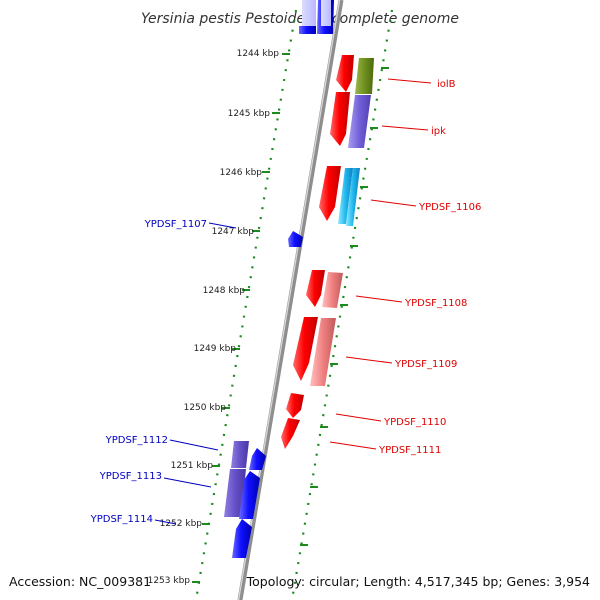 The width and height of the screenshot is (600, 600). Describe the element at coordinates (130, 476) in the screenshot. I see `label-YPDSF_1113: YPDSF_1113` at that location.